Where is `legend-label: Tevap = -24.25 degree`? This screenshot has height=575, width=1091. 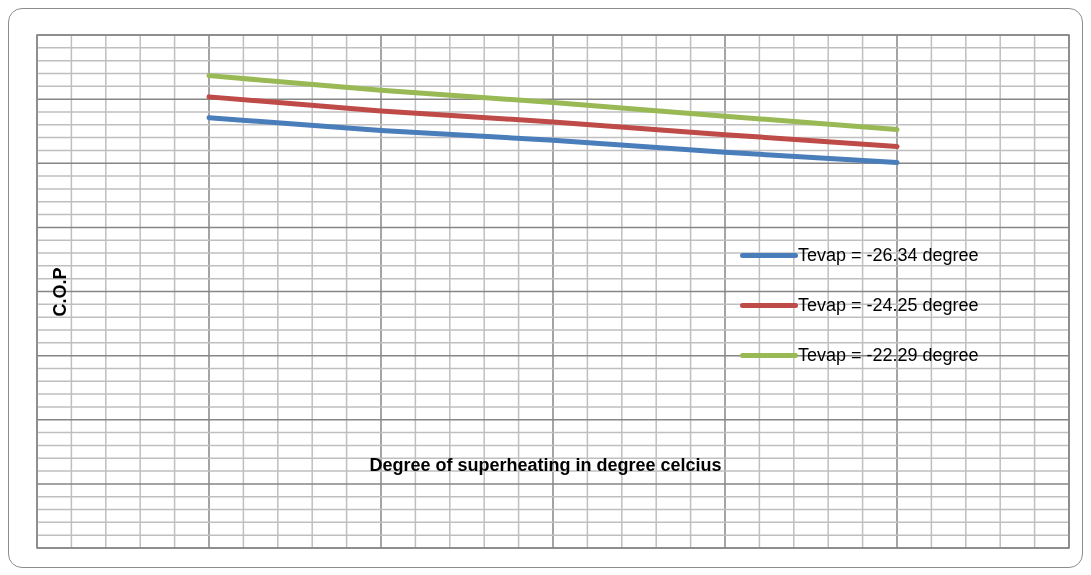
legend-label: Tevap = -24.25 degree is located at coordinates (888, 305).